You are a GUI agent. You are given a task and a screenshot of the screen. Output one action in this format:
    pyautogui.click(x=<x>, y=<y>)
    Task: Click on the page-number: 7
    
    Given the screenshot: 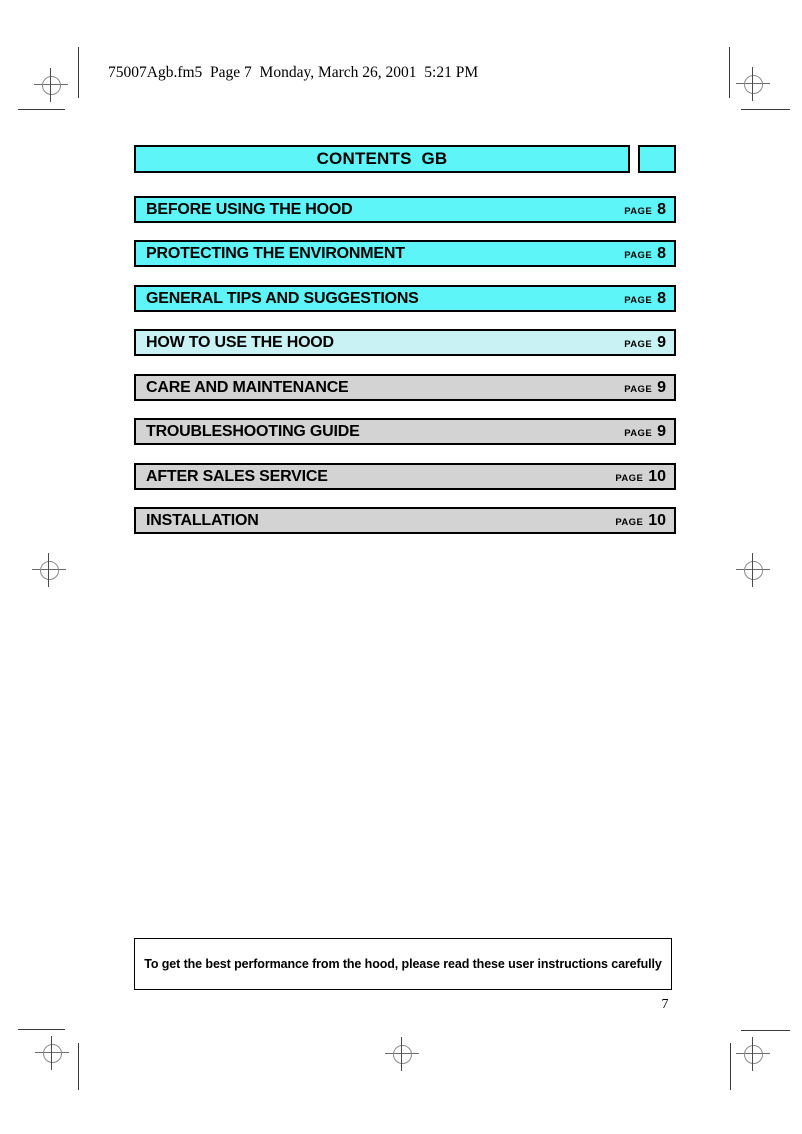 What is the action you would take?
    pyautogui.click(x=665, y=1004)
    